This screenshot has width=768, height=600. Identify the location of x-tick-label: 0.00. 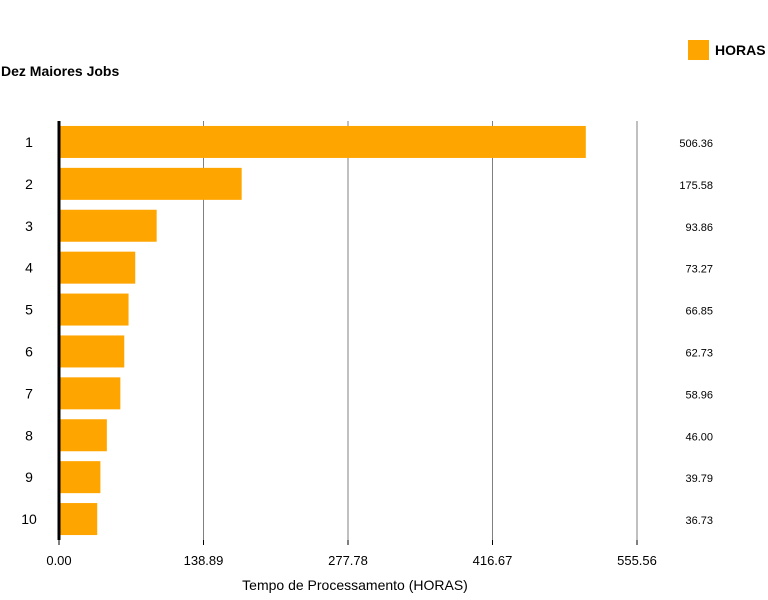
(58, 560).